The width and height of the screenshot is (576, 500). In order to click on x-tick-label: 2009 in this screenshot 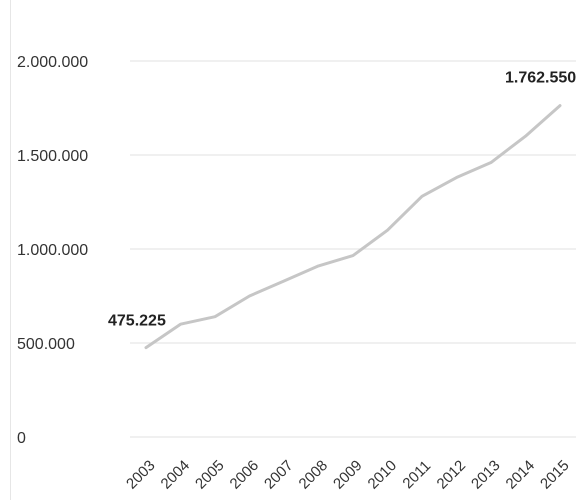, I will do `click(348, 475)`.